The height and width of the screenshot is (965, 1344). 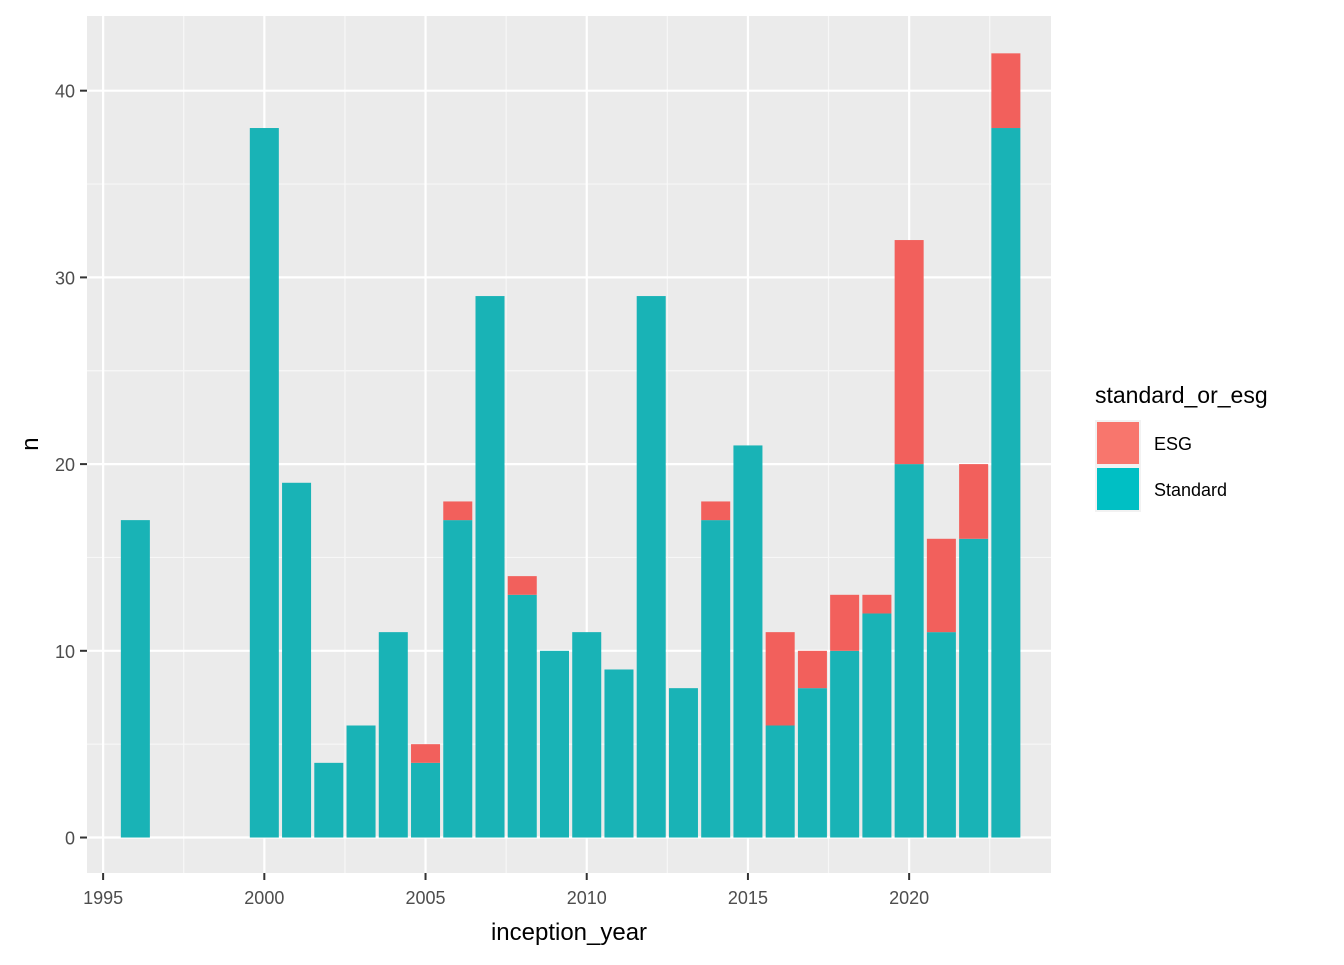 I want to click on y-axis: 0 10 20 30 40, so click(x=71, y=465).